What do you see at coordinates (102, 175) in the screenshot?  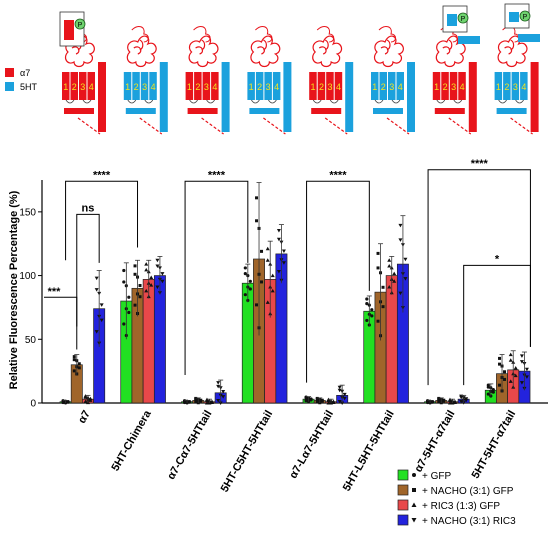 I see `significance-label: ****` at bounding box center [102, 175].